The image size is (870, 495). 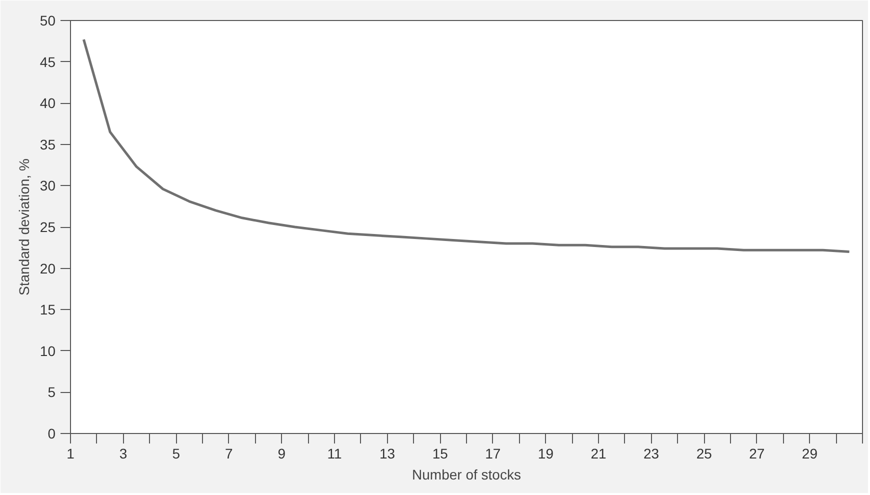 I want to click on y-tick-label: 0, so click(x=52, y=434).